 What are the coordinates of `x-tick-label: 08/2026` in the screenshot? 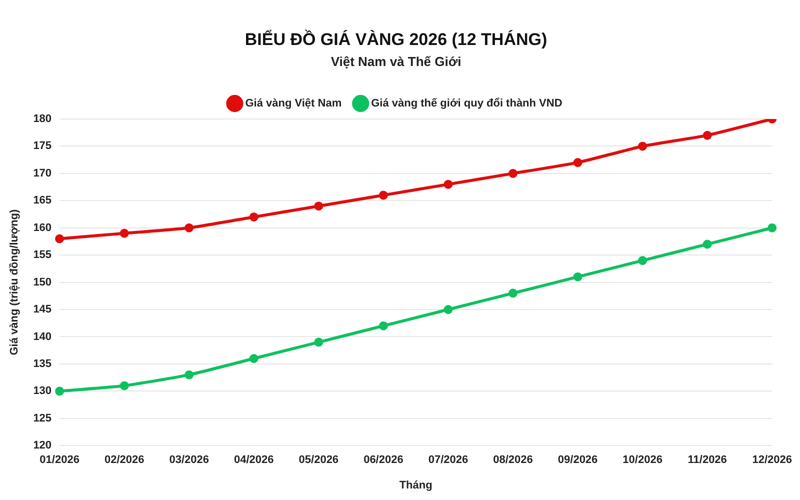 It's located at (513, 460).